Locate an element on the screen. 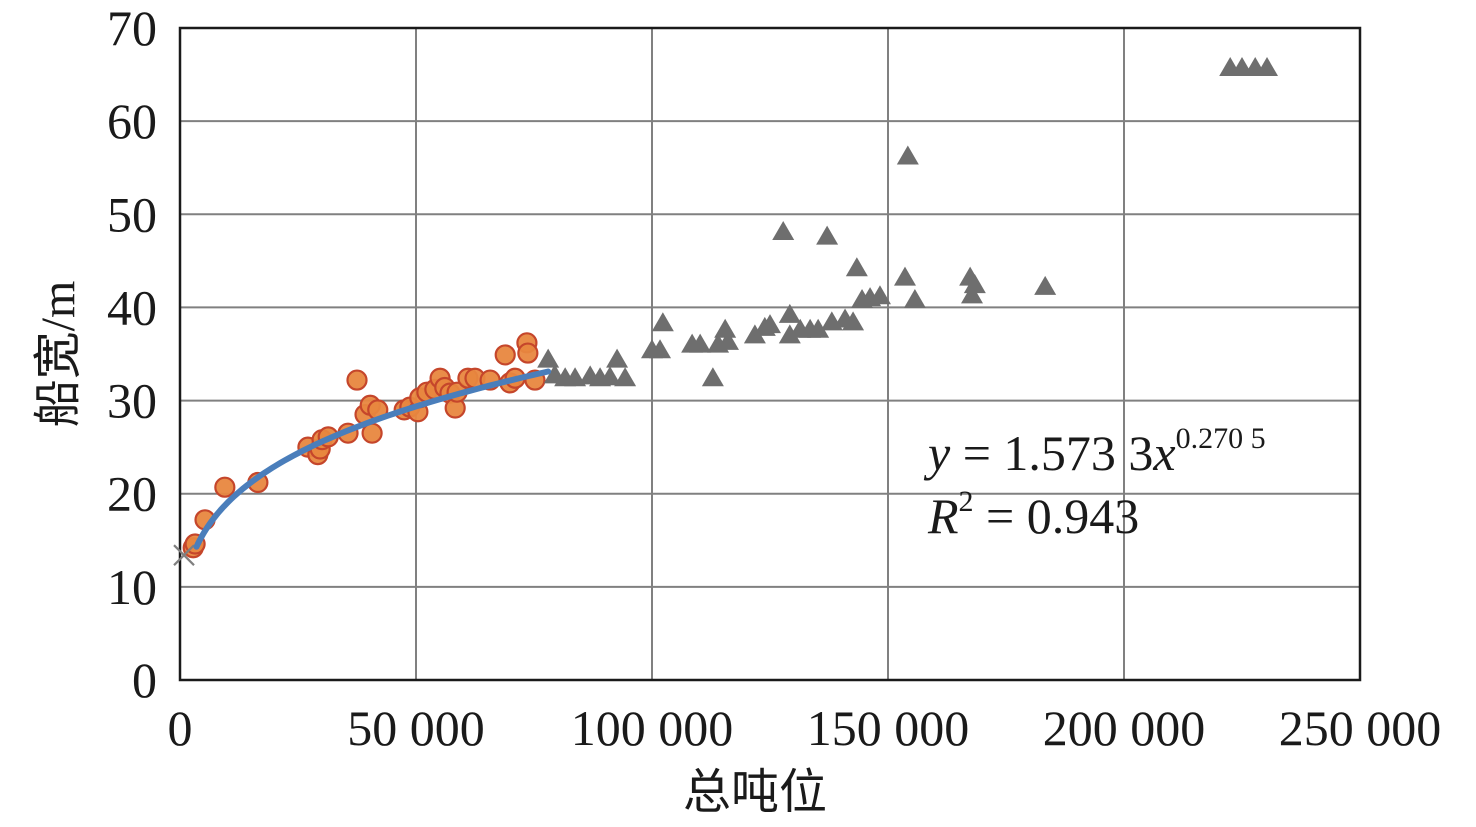 The image size is (1476, 827). x-tick-label: 0 is located at coordinates (180, 728).